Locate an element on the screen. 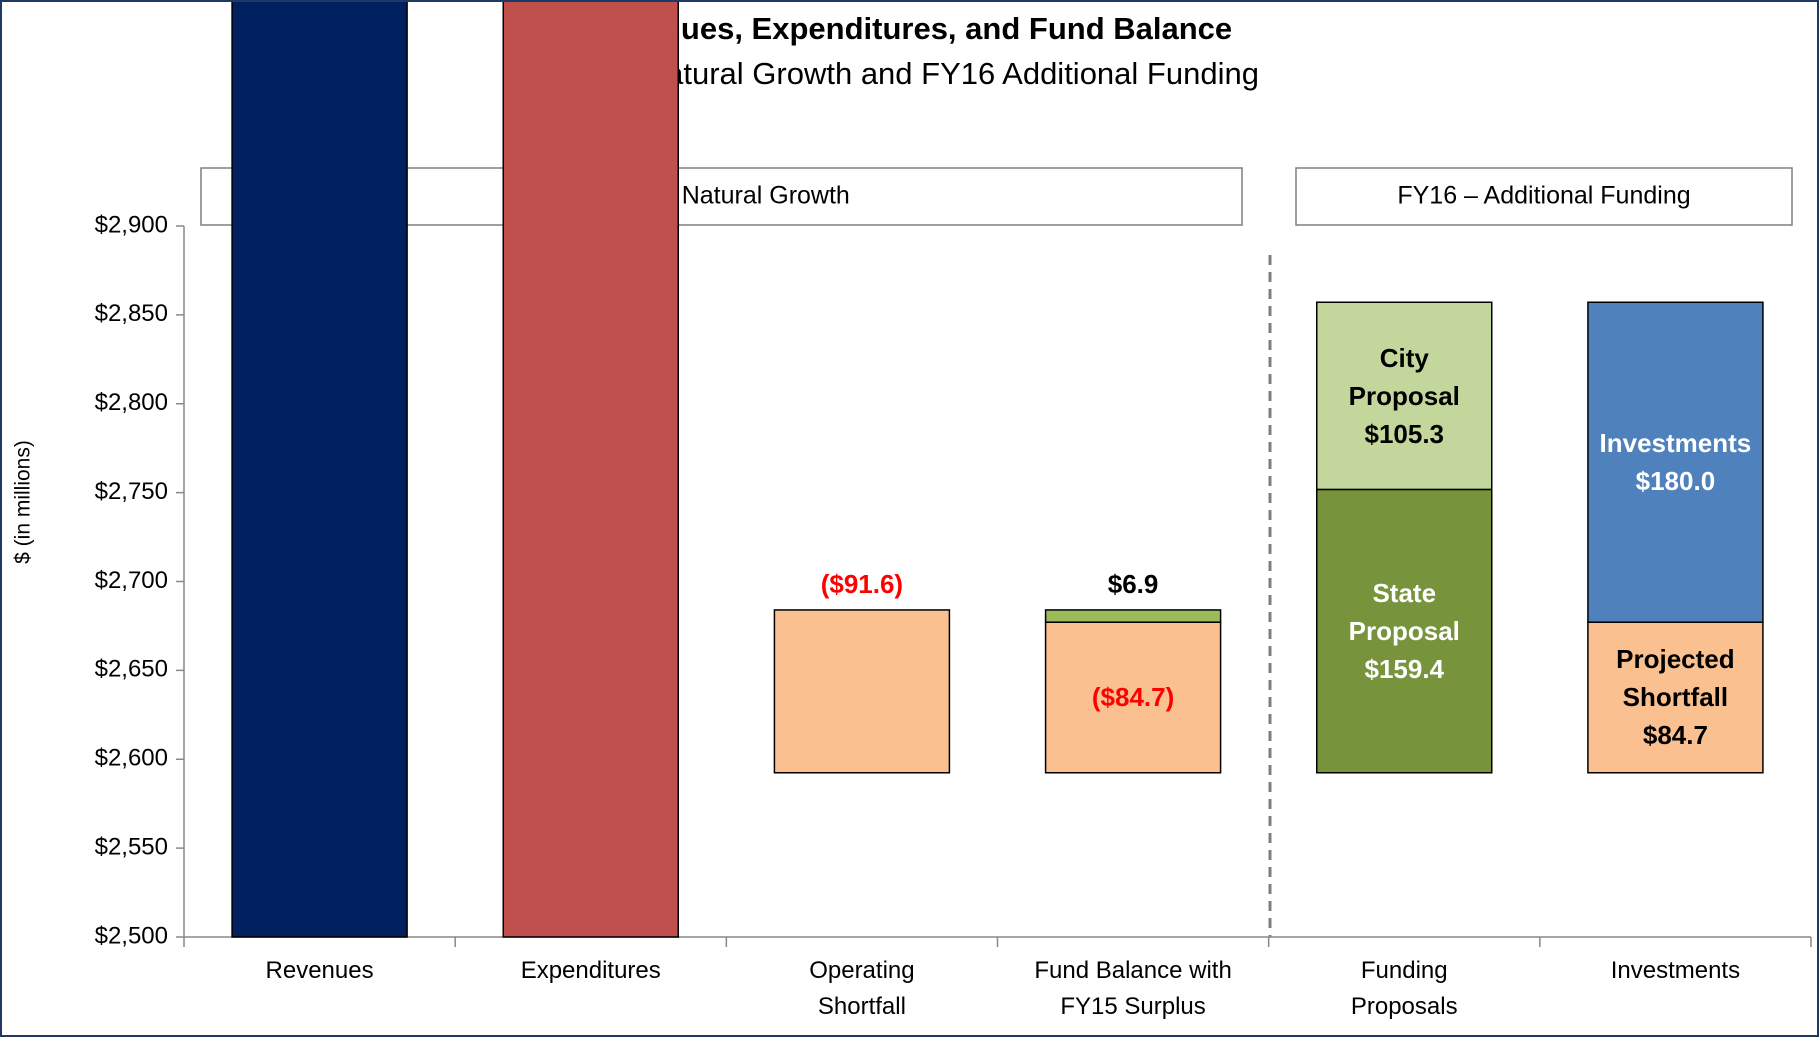 The height and width of the screenshot is (1037, 1819). data-label: ($84.7) is located at coordinates (1133, 697).